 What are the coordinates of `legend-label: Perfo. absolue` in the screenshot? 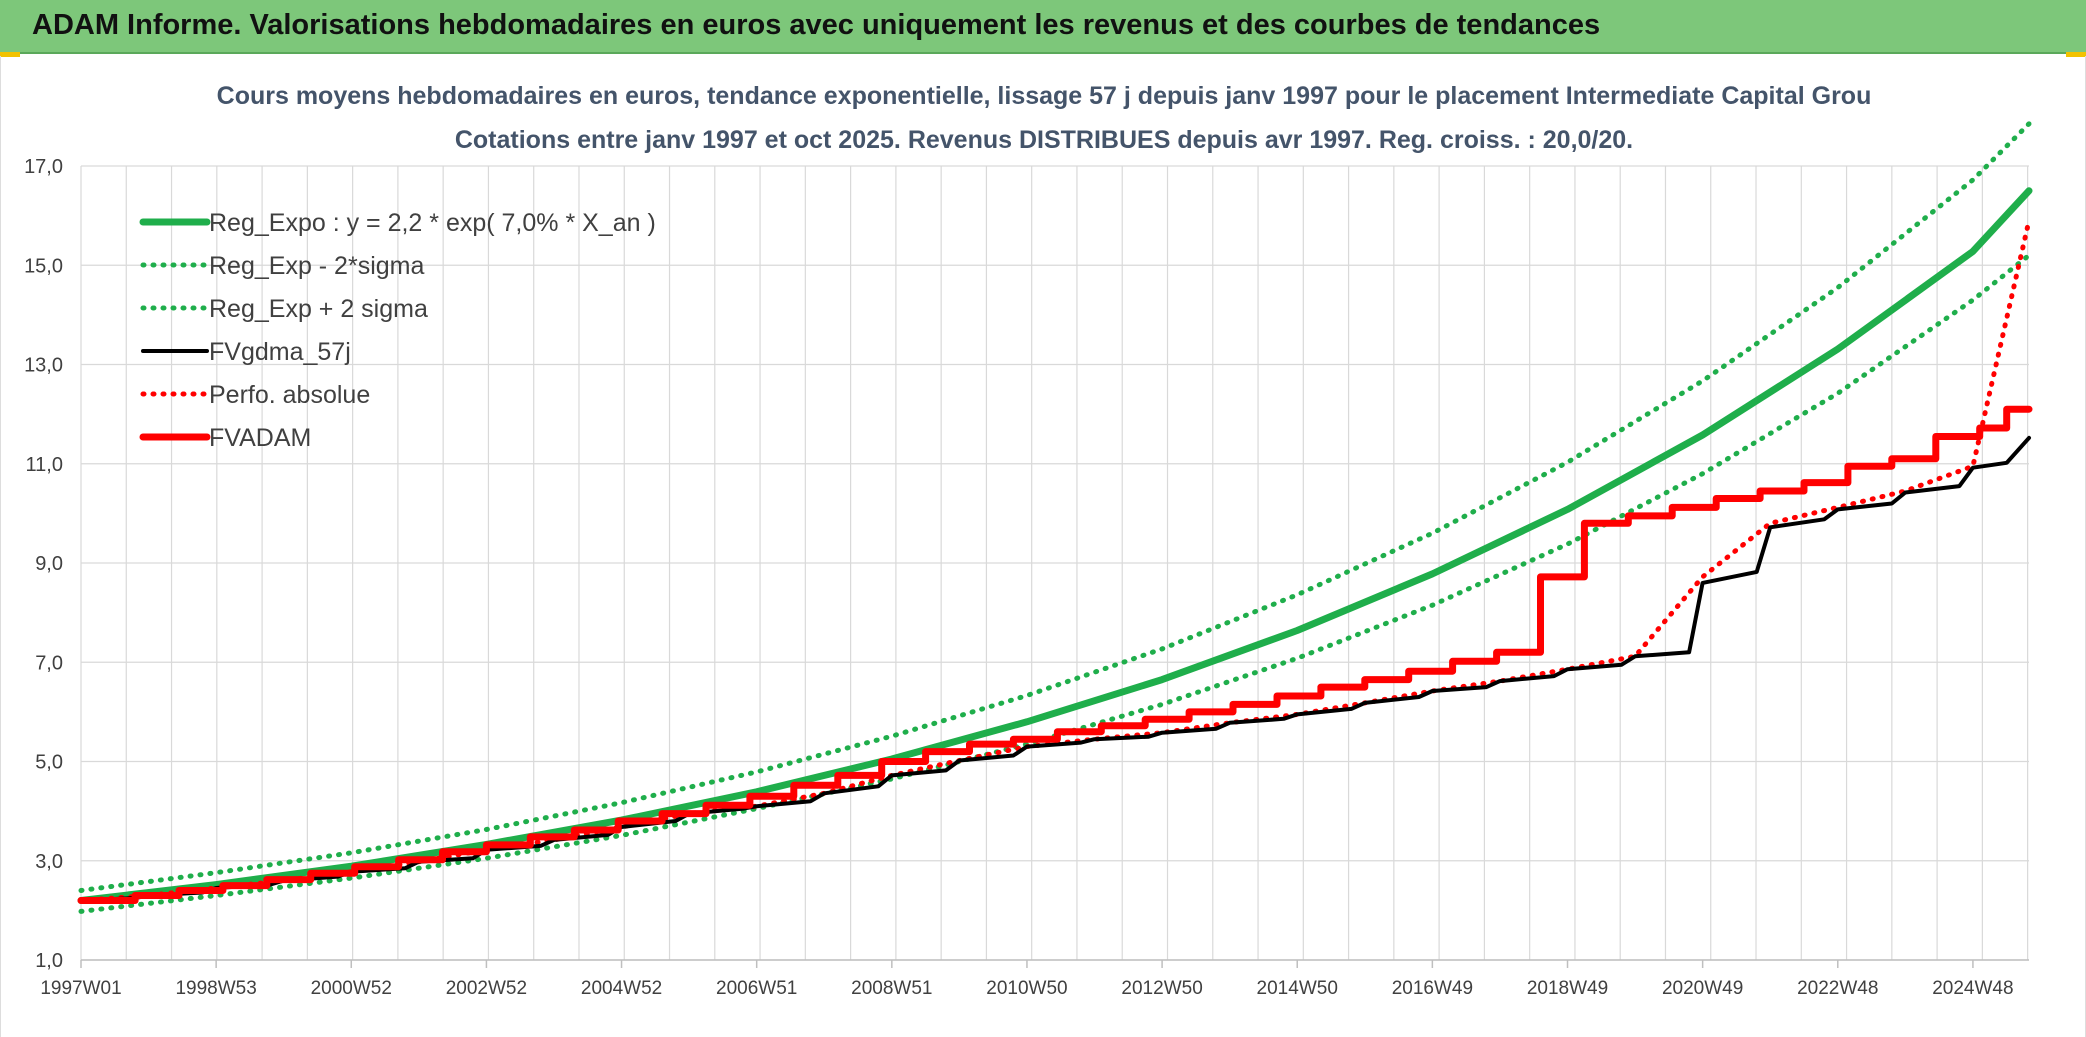 It's located at (289, 395).